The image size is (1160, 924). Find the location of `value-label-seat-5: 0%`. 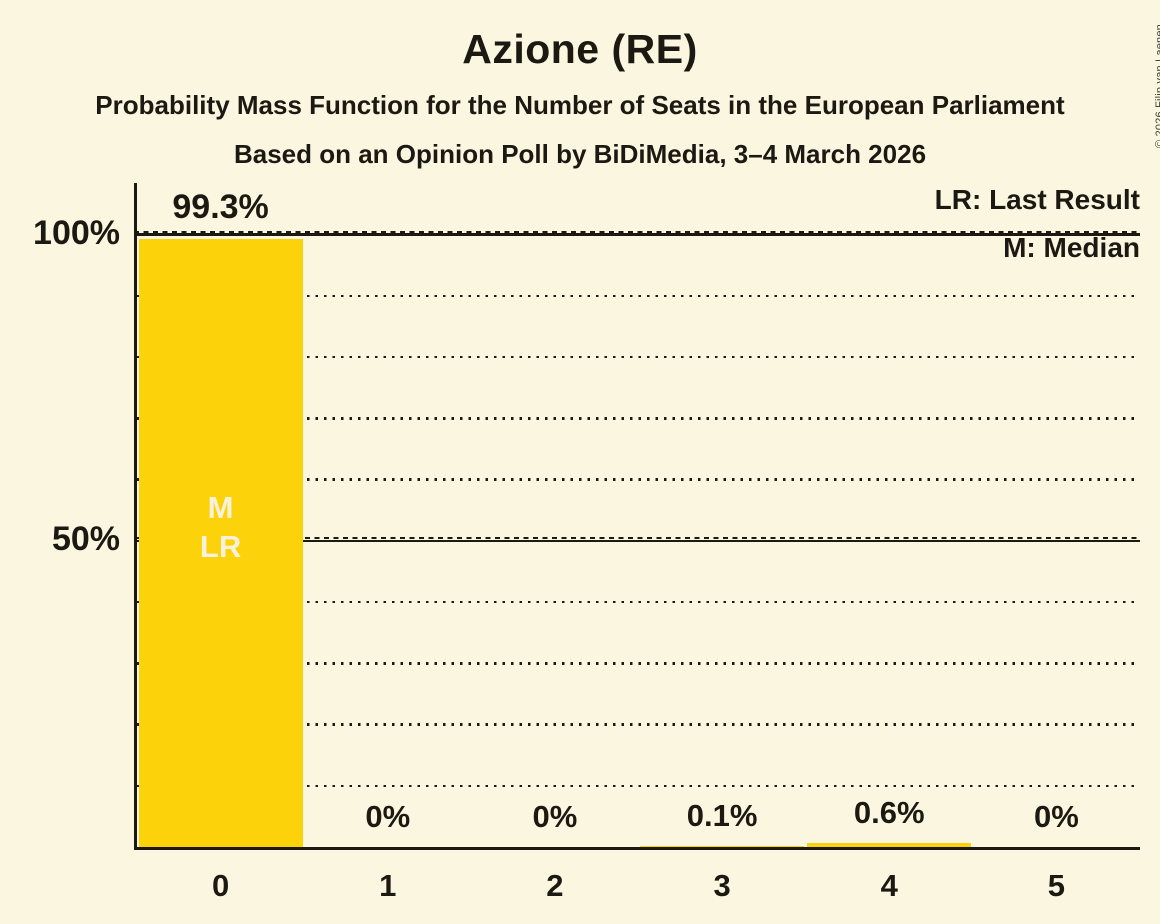

value-label-seat-5: 0% is located at coordinates (1056, 816).